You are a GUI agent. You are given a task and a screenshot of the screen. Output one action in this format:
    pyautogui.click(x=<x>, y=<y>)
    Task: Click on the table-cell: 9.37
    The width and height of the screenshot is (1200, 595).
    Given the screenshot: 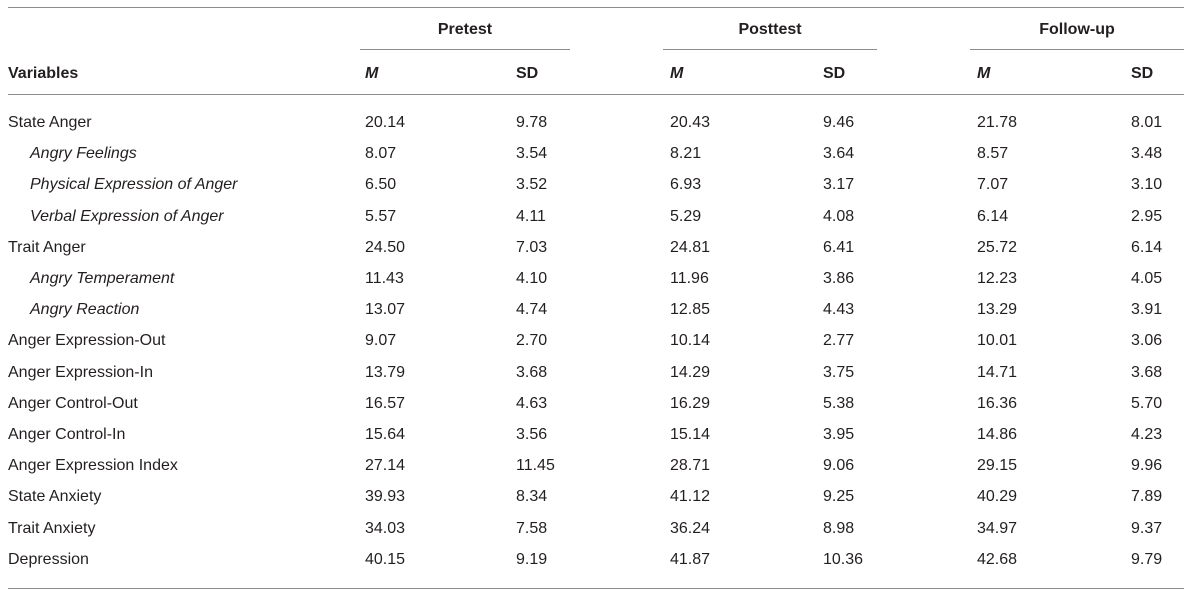 What is the action you would take?
    pyautogui.click(x=1147, y=528)
    